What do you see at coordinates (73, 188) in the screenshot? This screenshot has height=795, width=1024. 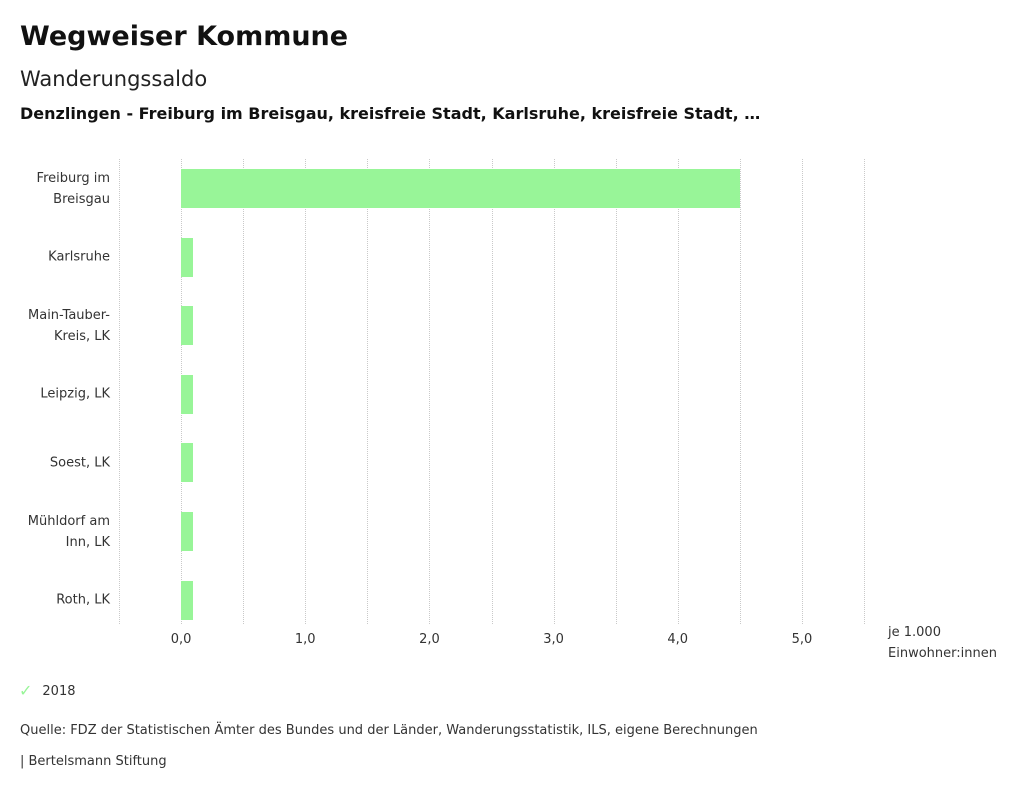 I see `y-axis-label: Freiburg im Breisgau` at bounding box center [73, 188].